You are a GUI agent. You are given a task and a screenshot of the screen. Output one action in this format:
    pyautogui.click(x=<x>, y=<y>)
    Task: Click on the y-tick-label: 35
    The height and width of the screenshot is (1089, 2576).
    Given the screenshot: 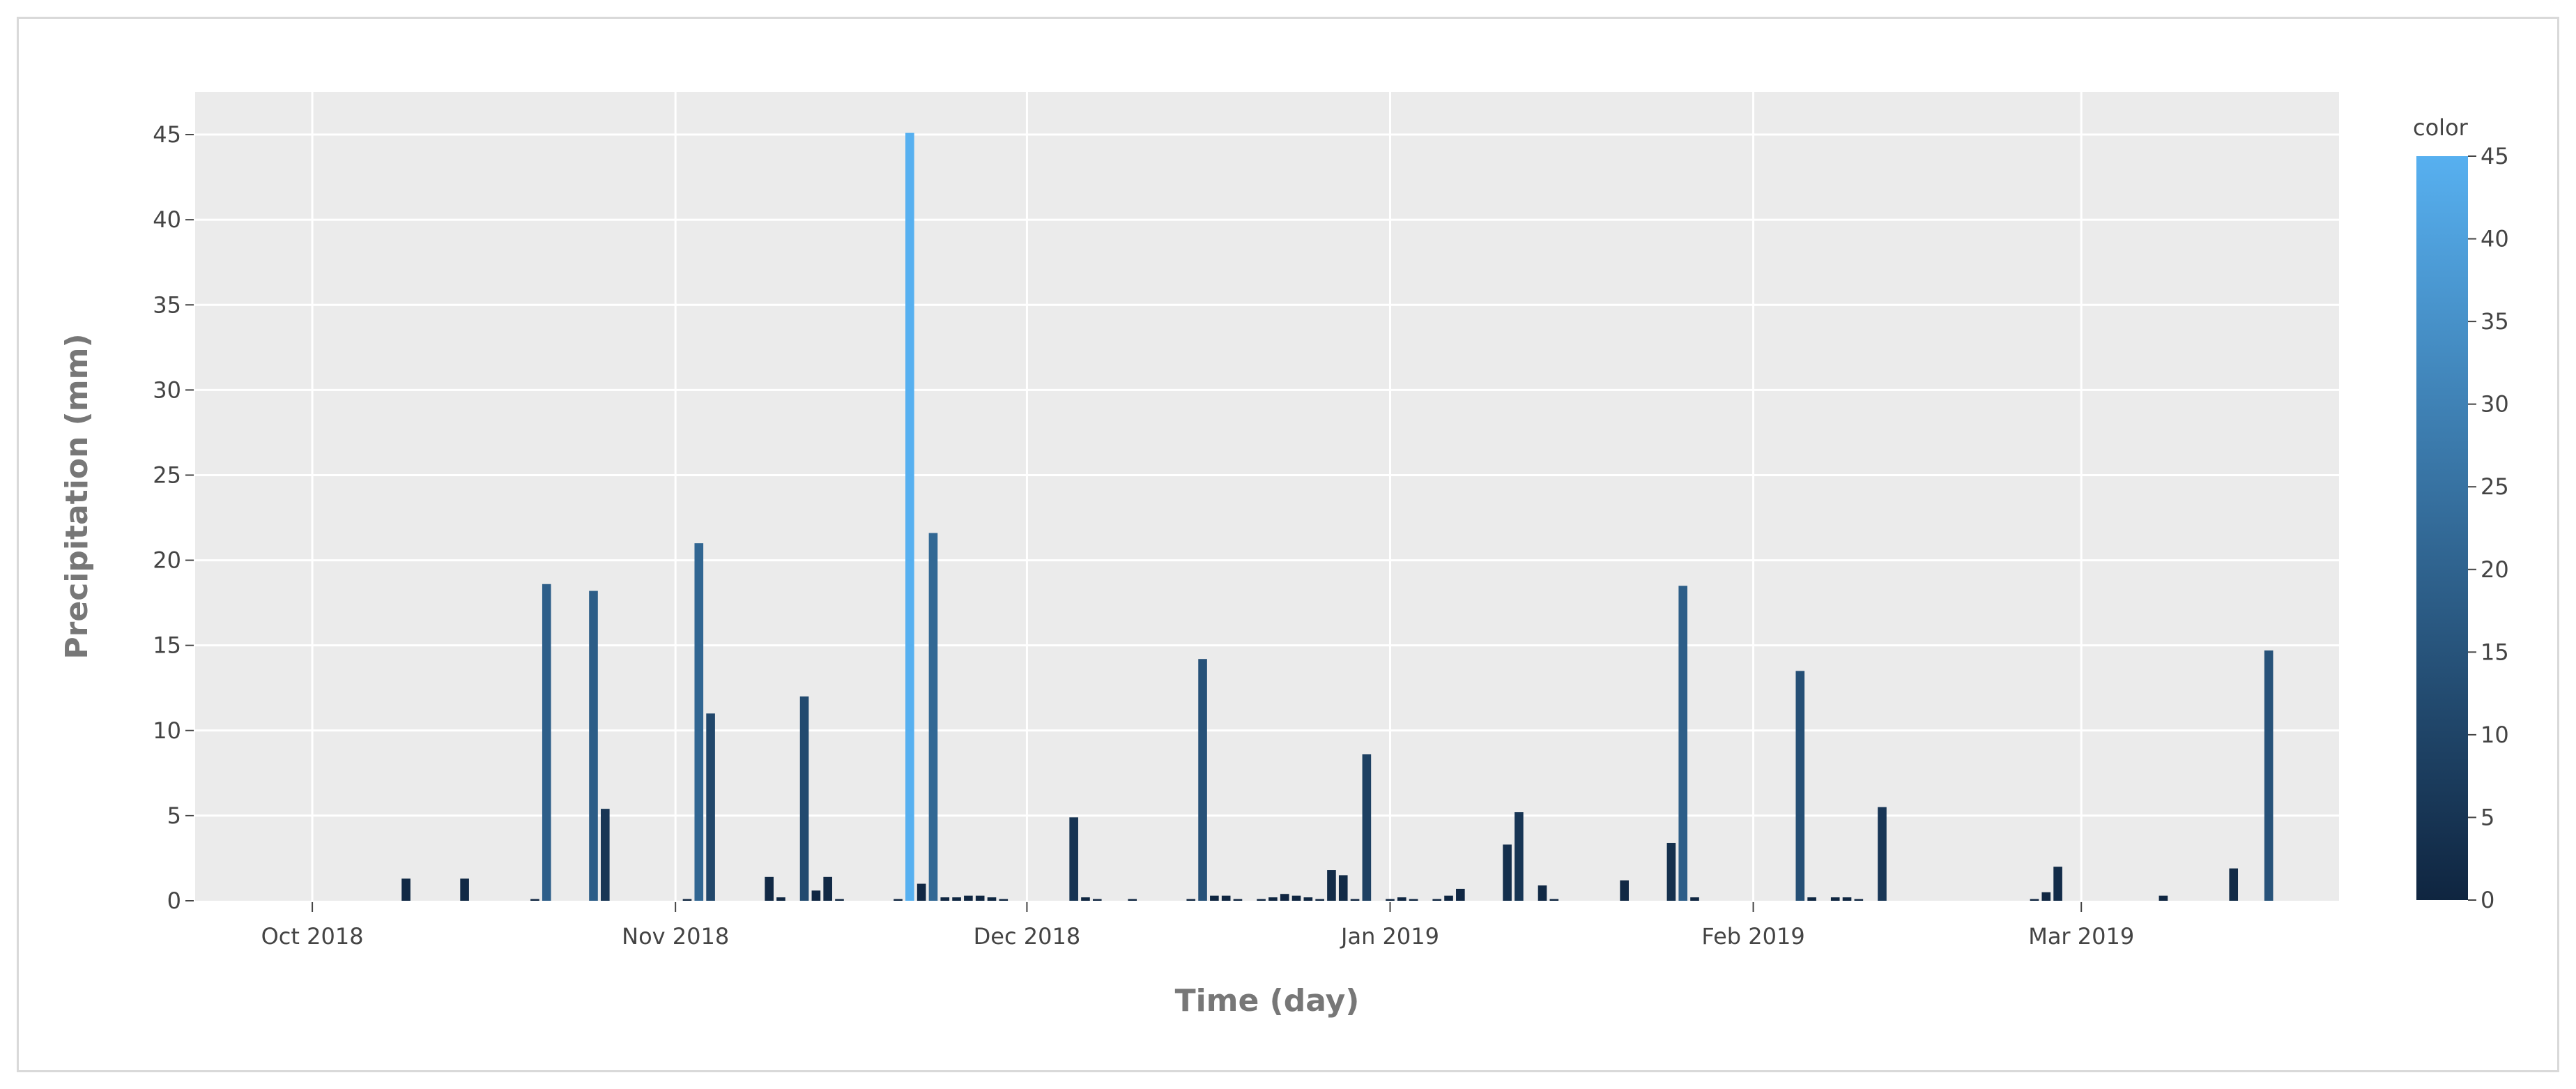 What is the action you would take?
    pyautogui.click(x=167, y=304)
    